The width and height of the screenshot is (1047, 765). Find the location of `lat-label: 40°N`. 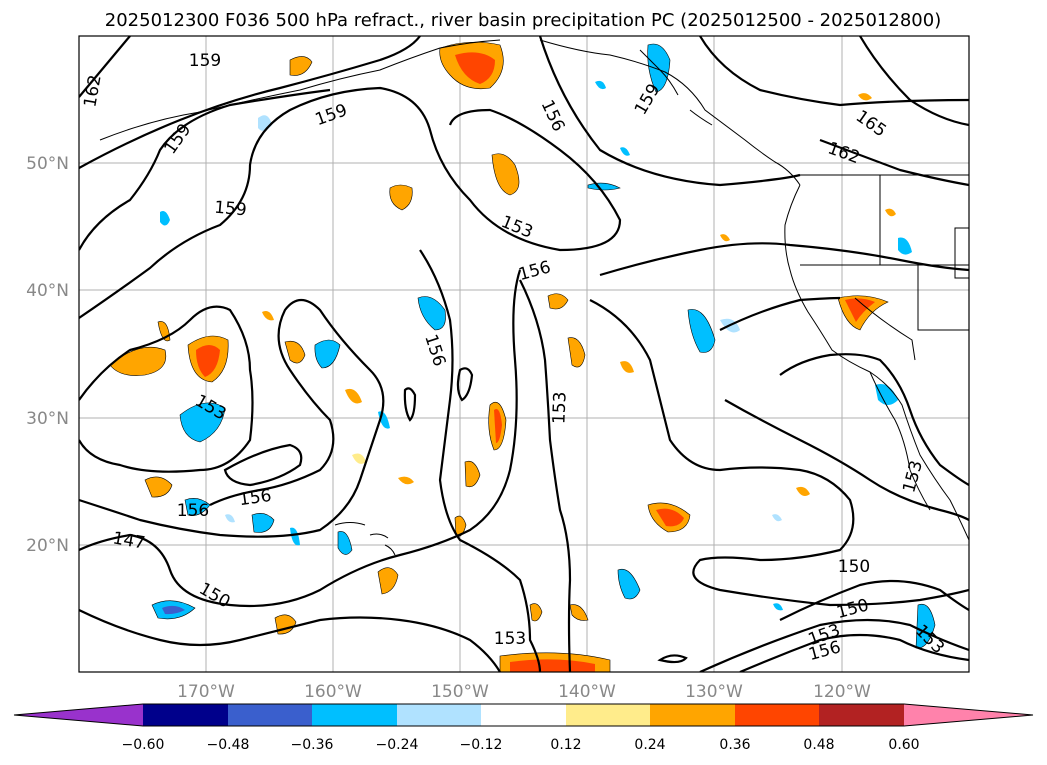

lat-label: 40°N is located at coordinates (47, 291).